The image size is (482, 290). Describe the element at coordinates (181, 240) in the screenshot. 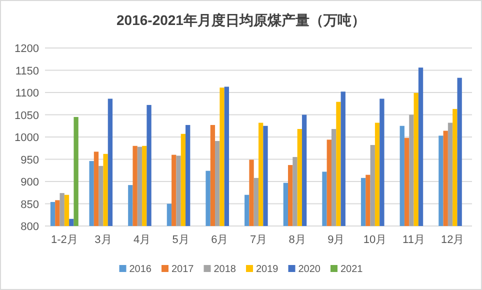

I see `x-tick-label: 5月` at that location.